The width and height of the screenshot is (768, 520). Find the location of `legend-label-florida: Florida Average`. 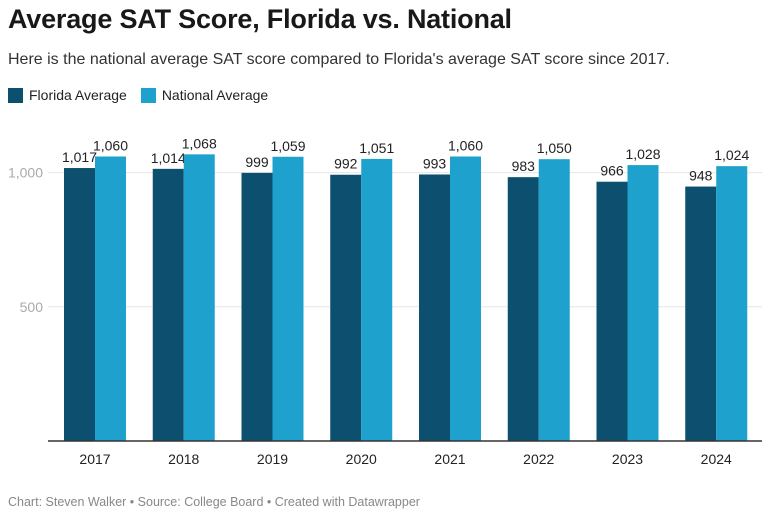

legend-label-florida: Florida Average is located at coordinates (78, 95).